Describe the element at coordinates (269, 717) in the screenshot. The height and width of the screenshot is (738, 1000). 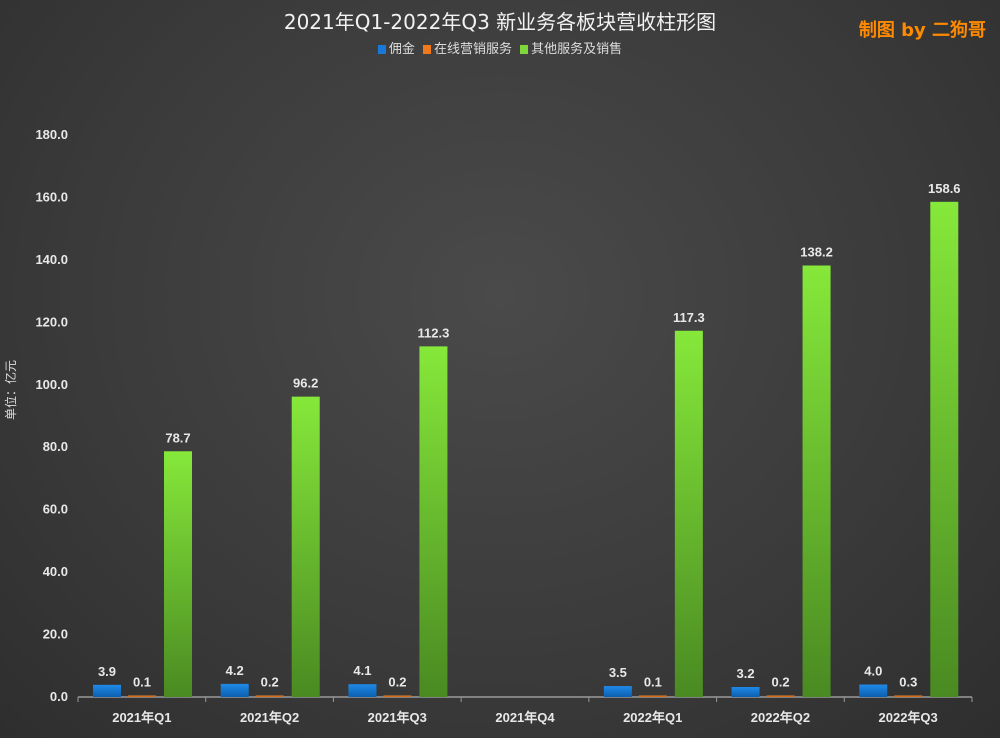
I see `x-tick-label: 2021年Q2` at that location.